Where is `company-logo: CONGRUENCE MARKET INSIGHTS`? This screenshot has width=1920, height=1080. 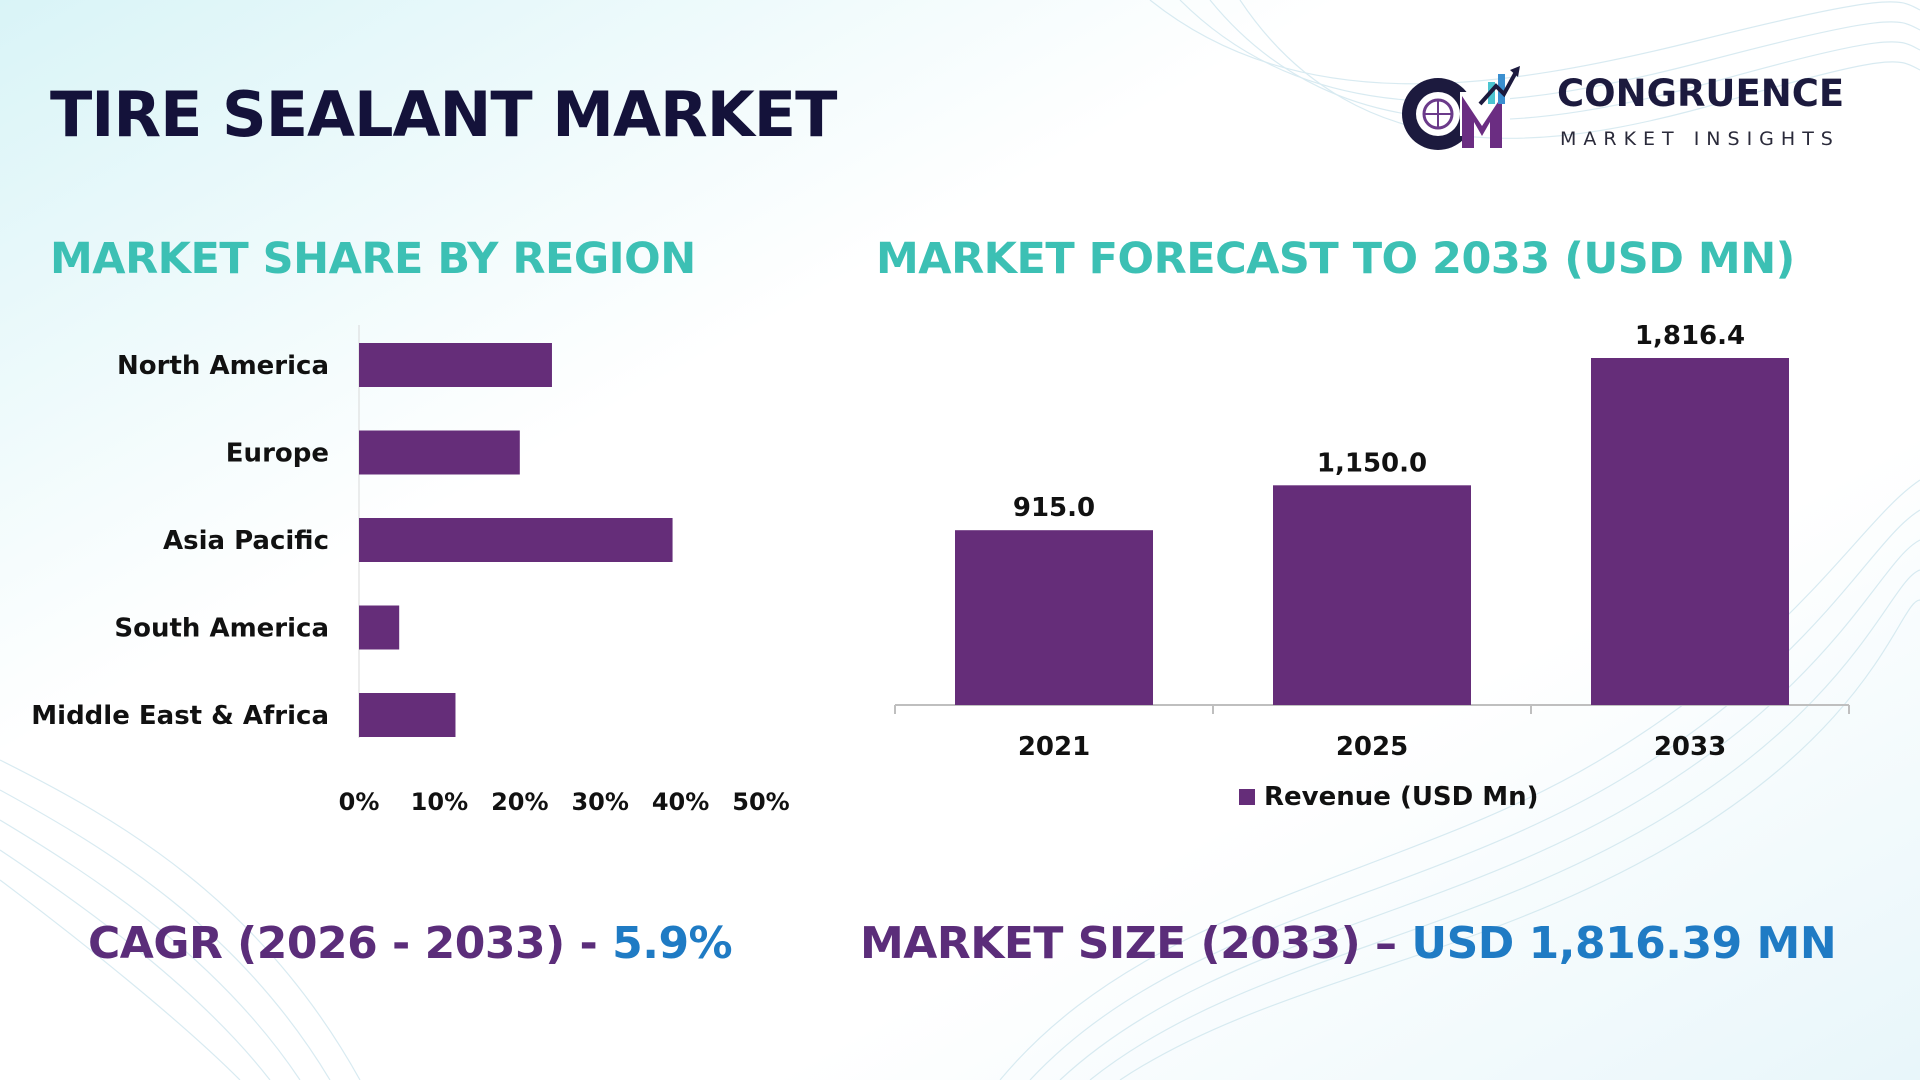 company-logo: CONGRUENCE MARKET INSIGHTS is located at coordinates (1640, 107).